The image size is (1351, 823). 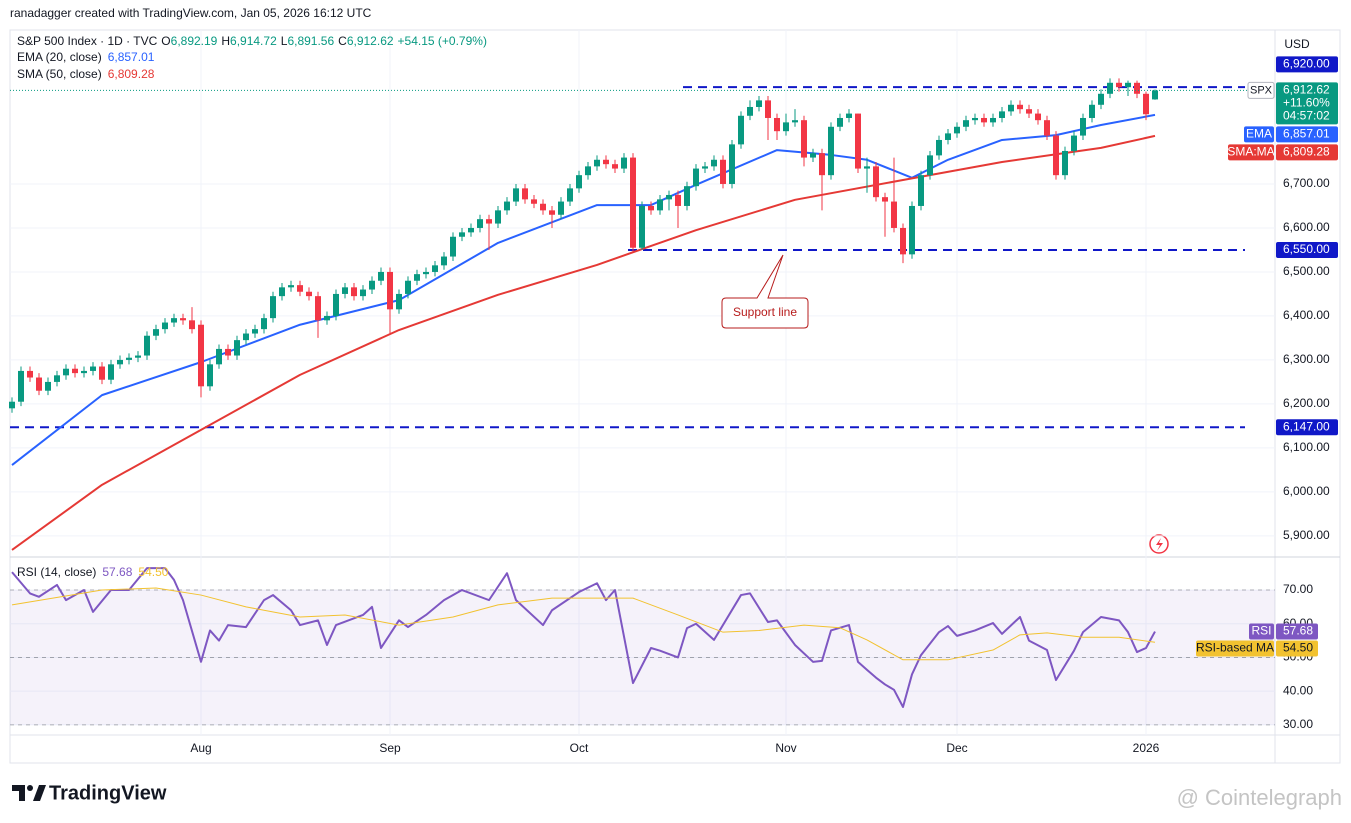 What do you see at coordinates (253, 41) in the screenshot?
I see `ohlc-value: 6,914.72` at bounding box center [253, 41].